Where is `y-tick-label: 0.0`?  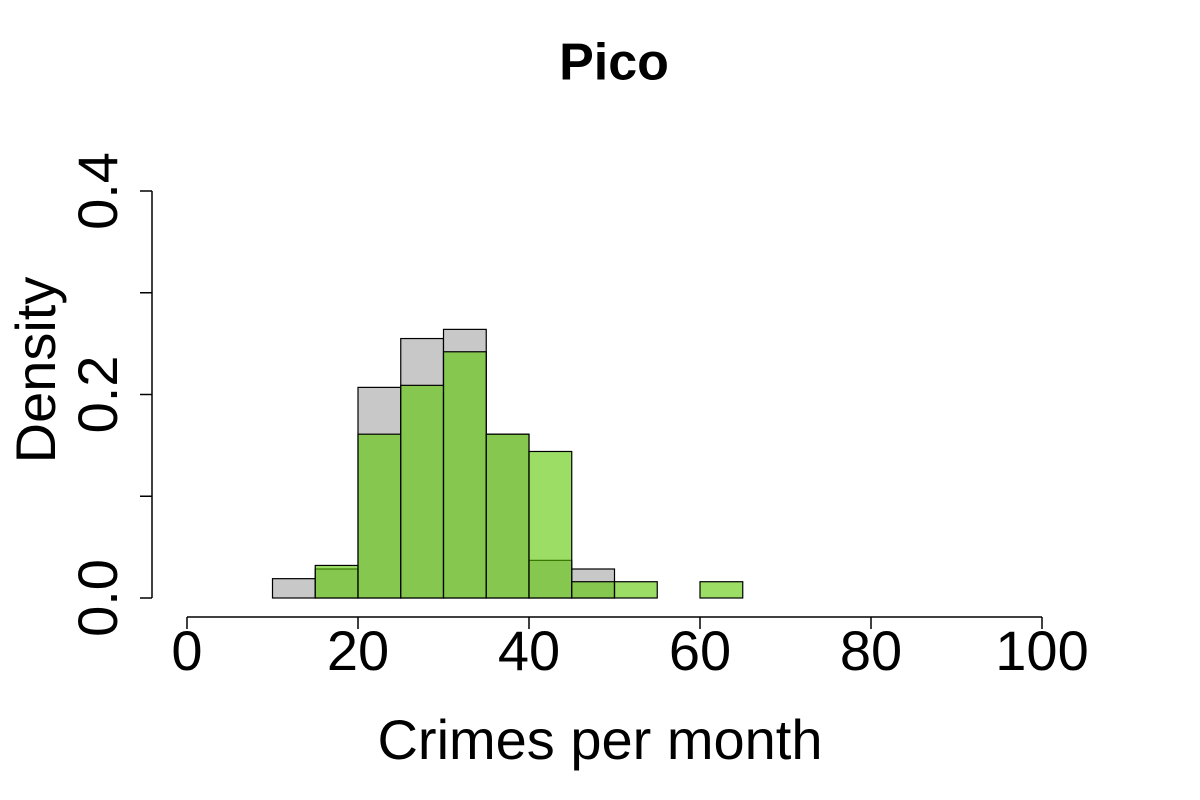 y-tick-label: 0.0 is located at coordinates (97, 598).